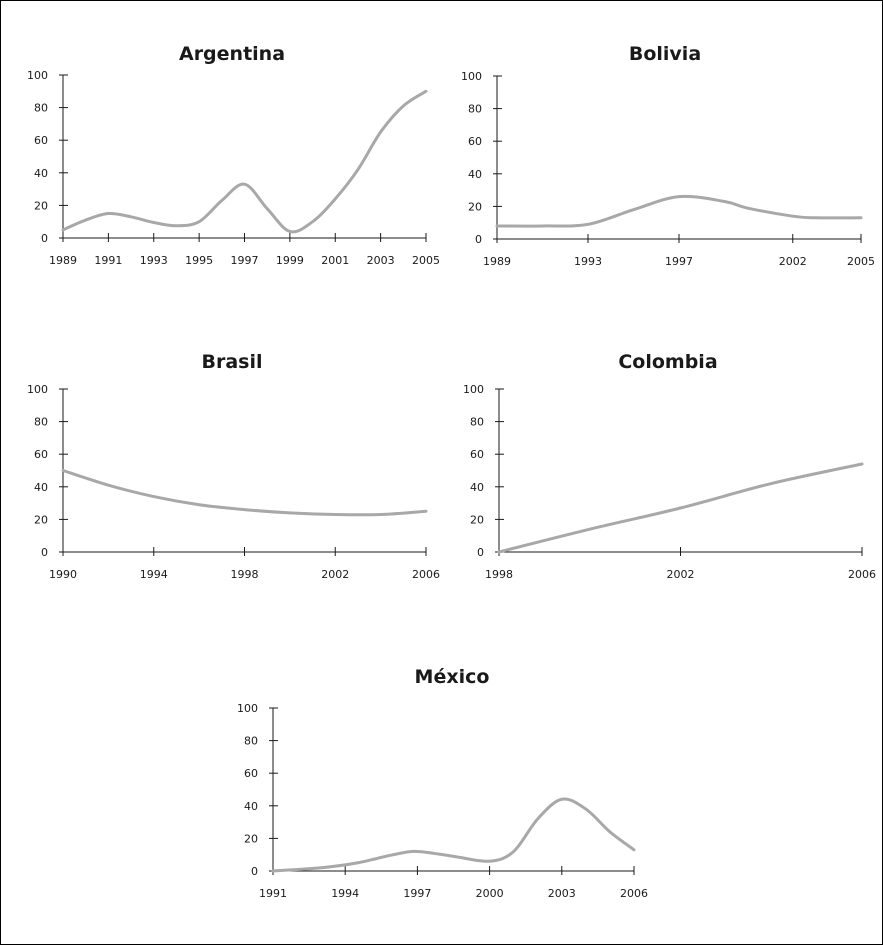  Describe the element at coordinates (679, 211) in the screenshot. I see `series-line-bolivia` at that location.